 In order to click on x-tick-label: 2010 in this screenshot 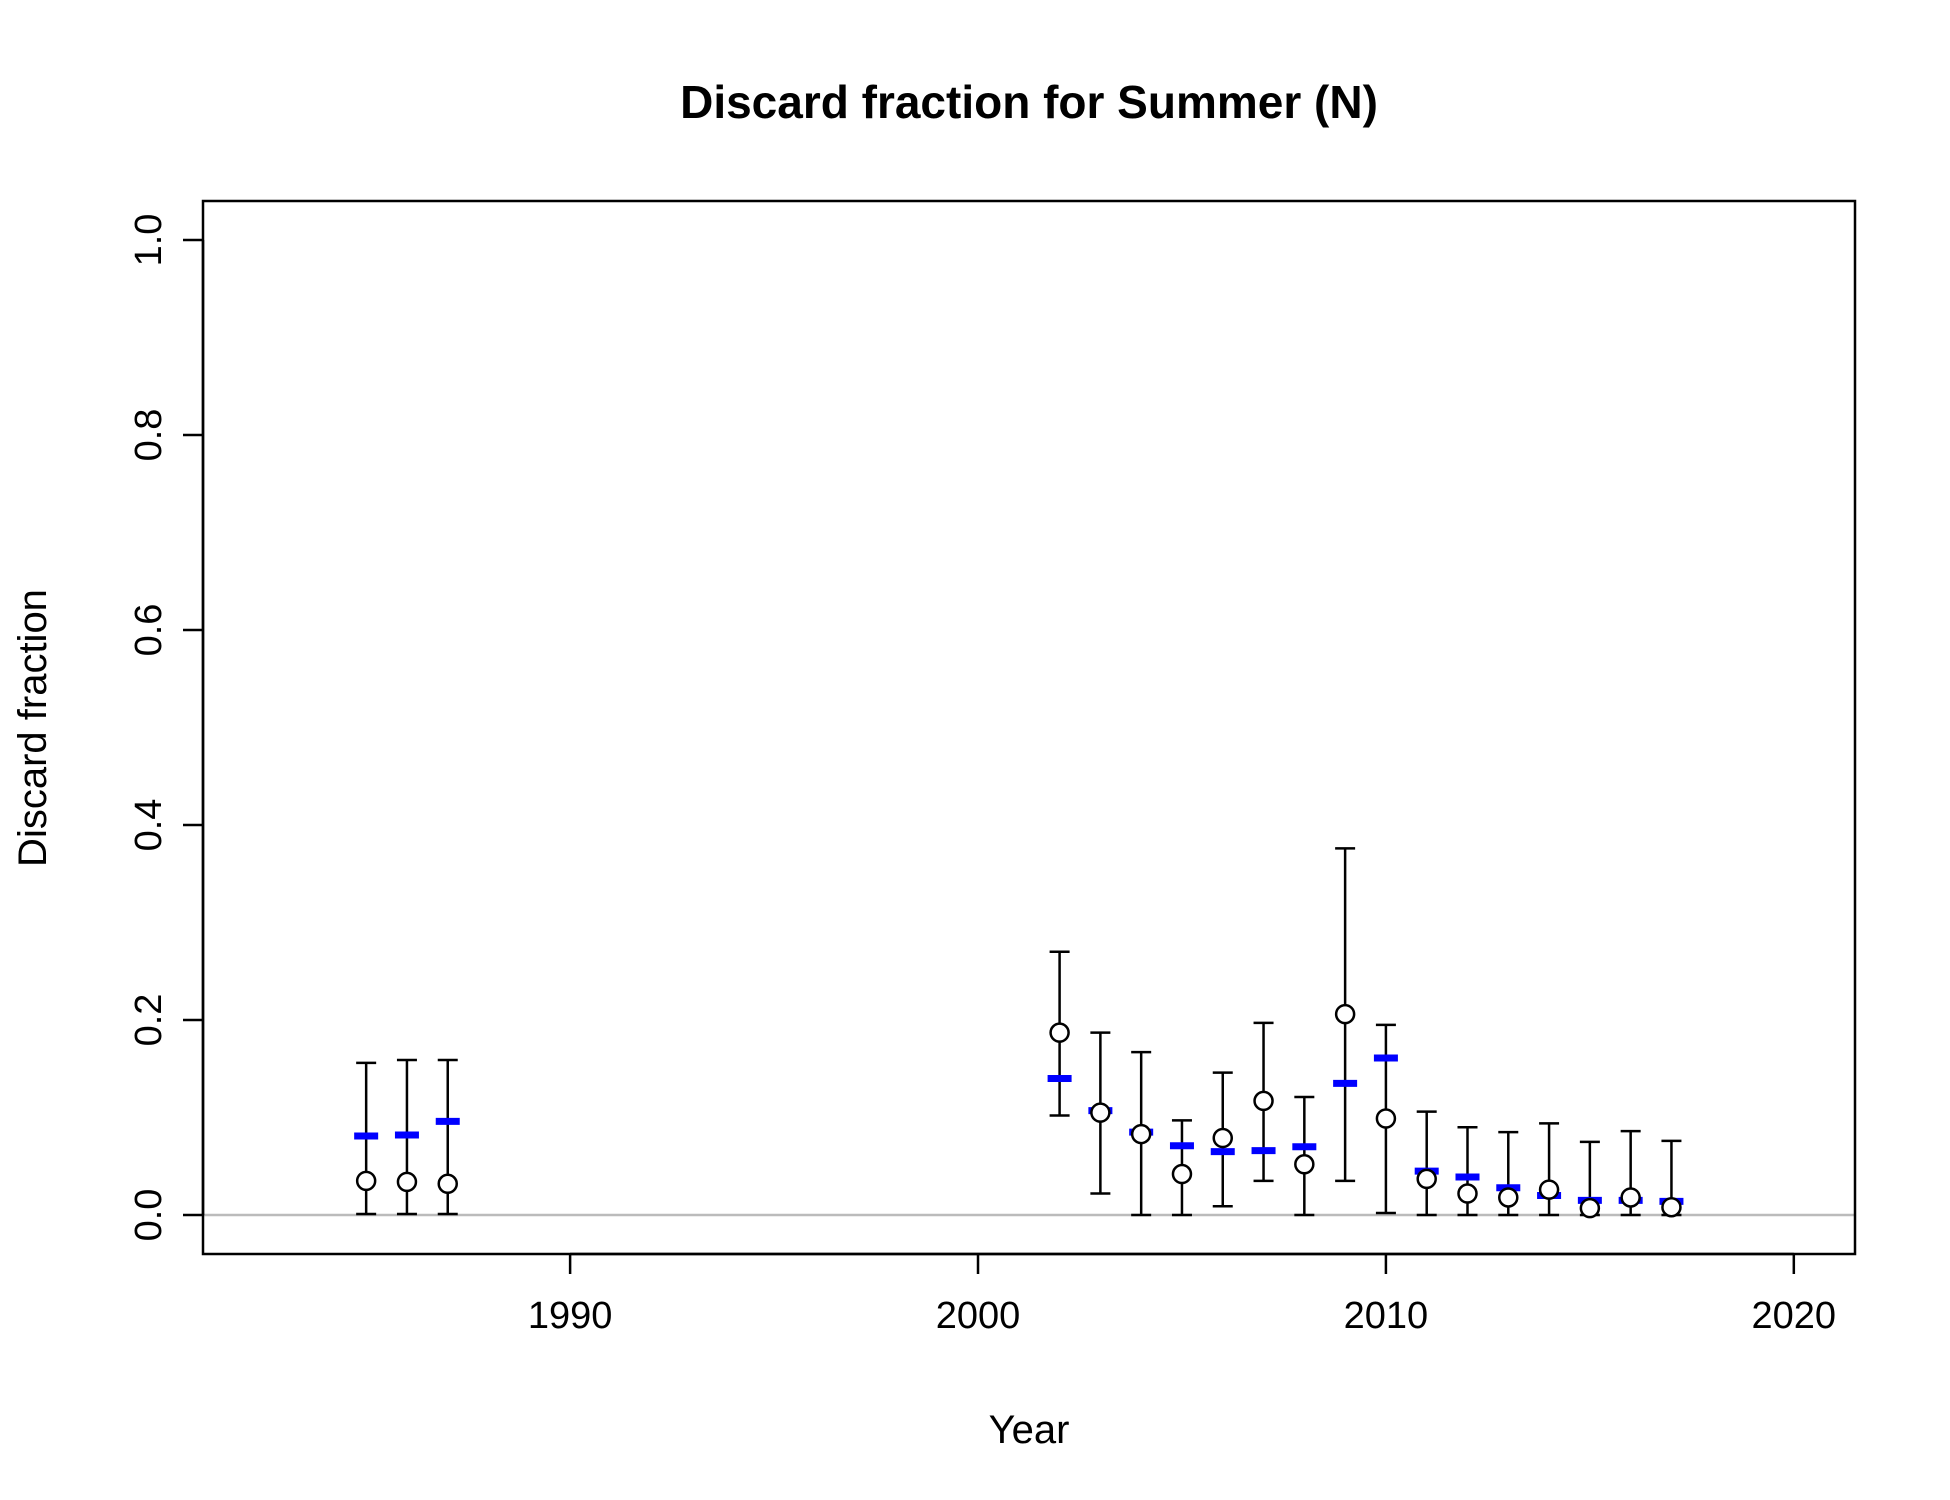, I will do `click(1386, 1316)`.